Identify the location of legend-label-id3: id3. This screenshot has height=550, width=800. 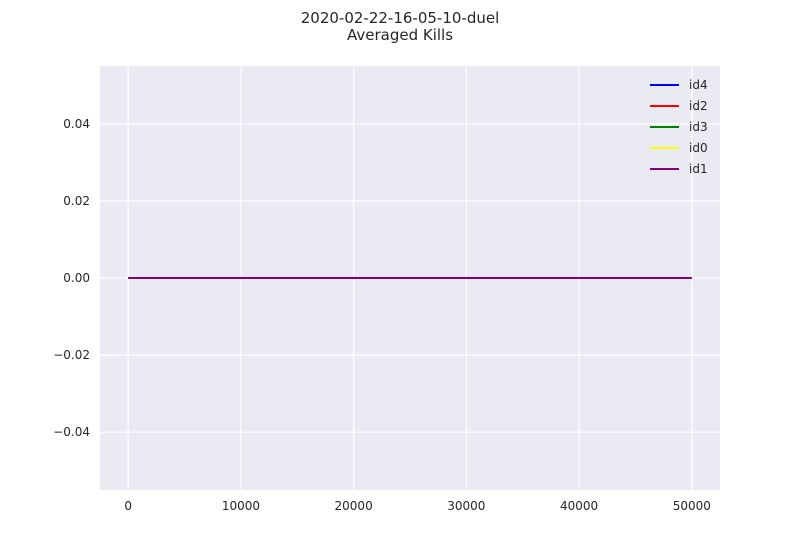
(698, 127).